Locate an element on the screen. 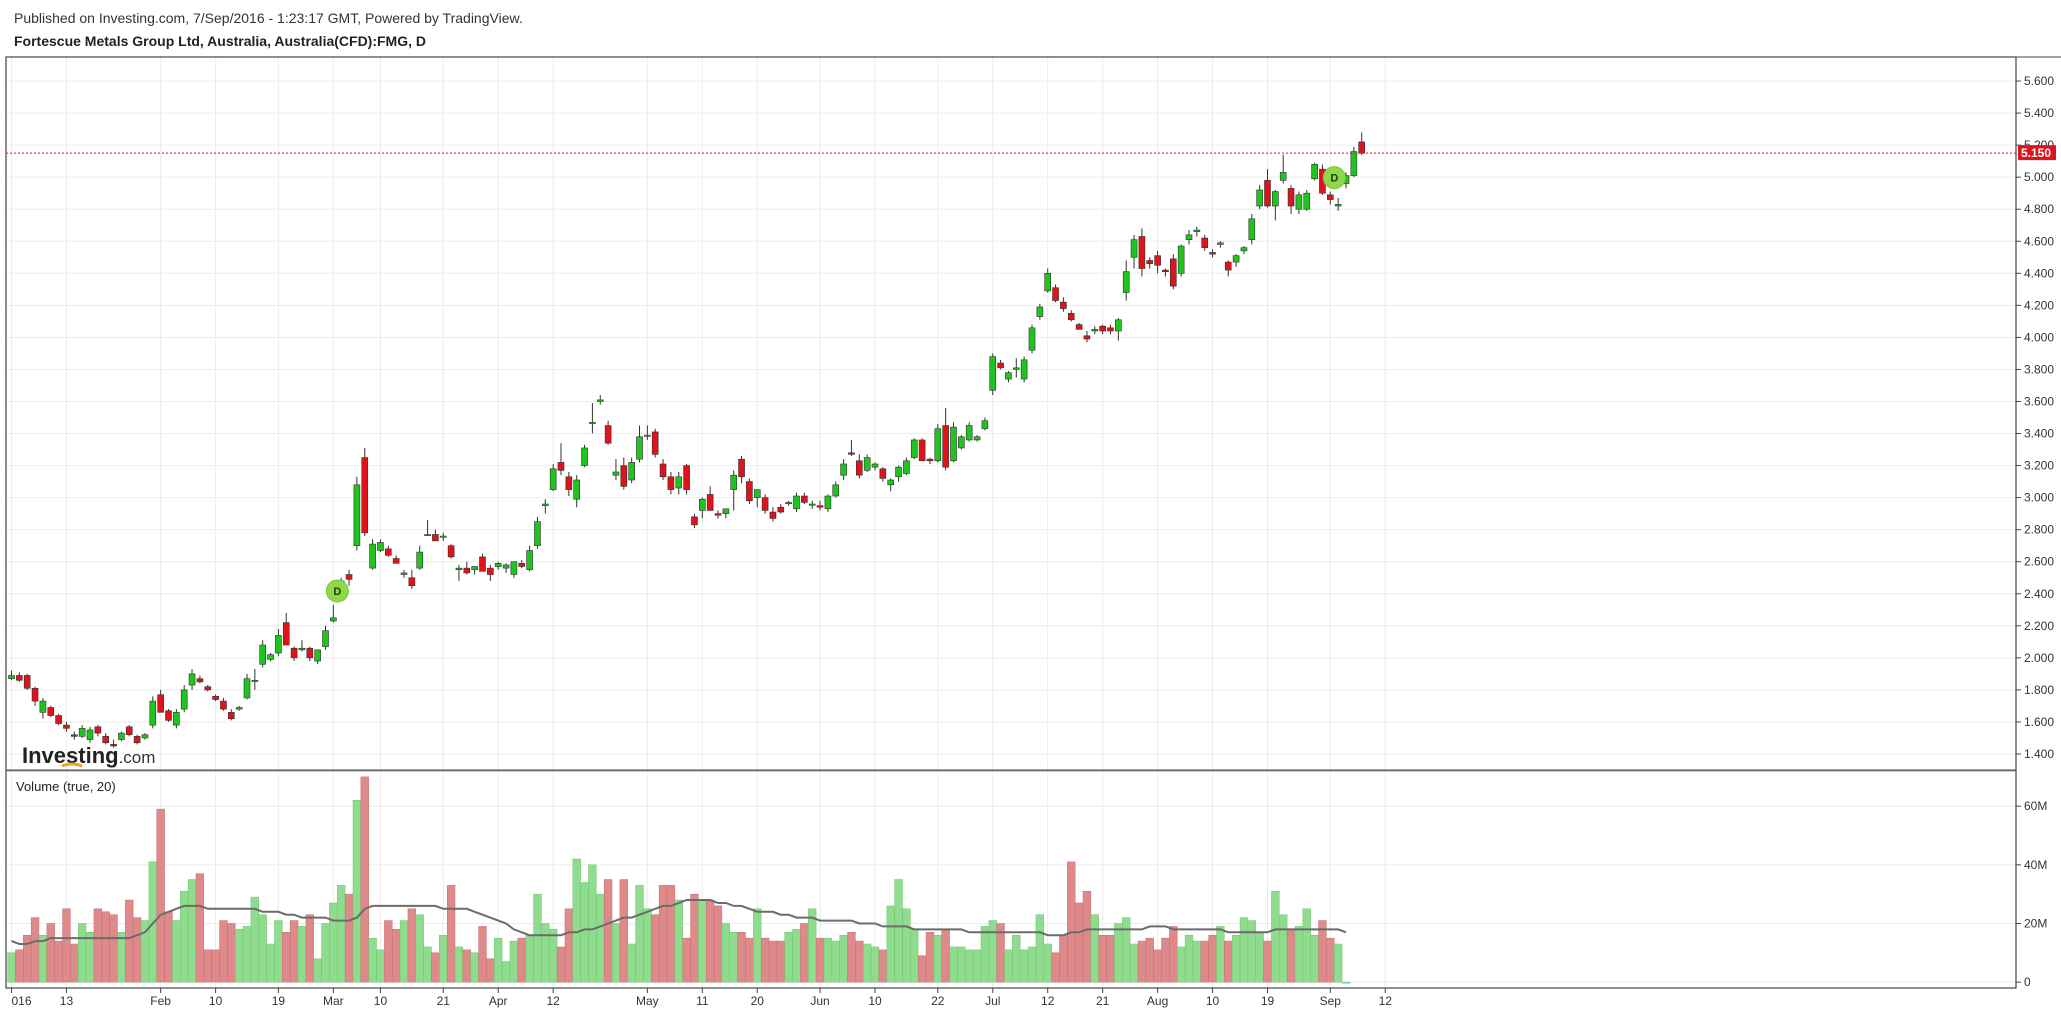 This screenshot has width=2061, height=1011. last-price-badge: 5.150 is located at coordinates (2037, 153).